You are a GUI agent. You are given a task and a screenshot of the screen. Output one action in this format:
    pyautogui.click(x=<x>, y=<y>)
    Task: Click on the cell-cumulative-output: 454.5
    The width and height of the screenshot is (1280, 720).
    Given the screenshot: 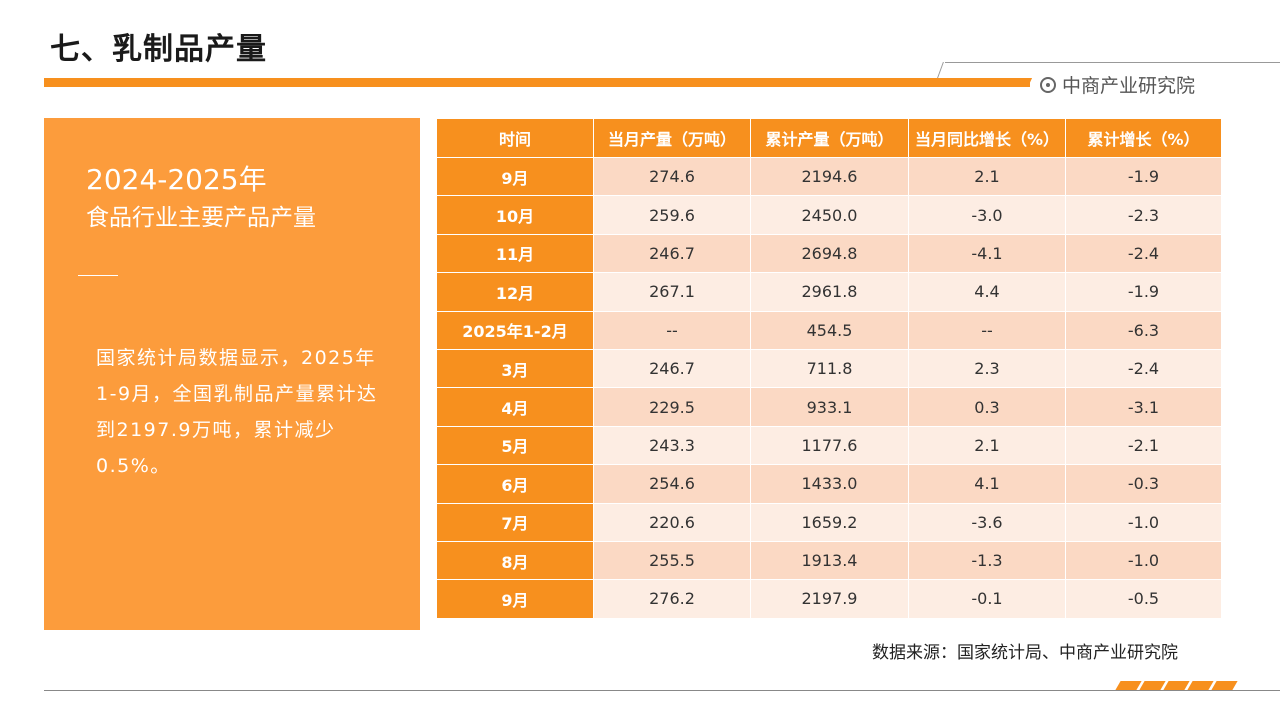 What is the action you would take?
    pyautogui.click(x=829, y=330)
    